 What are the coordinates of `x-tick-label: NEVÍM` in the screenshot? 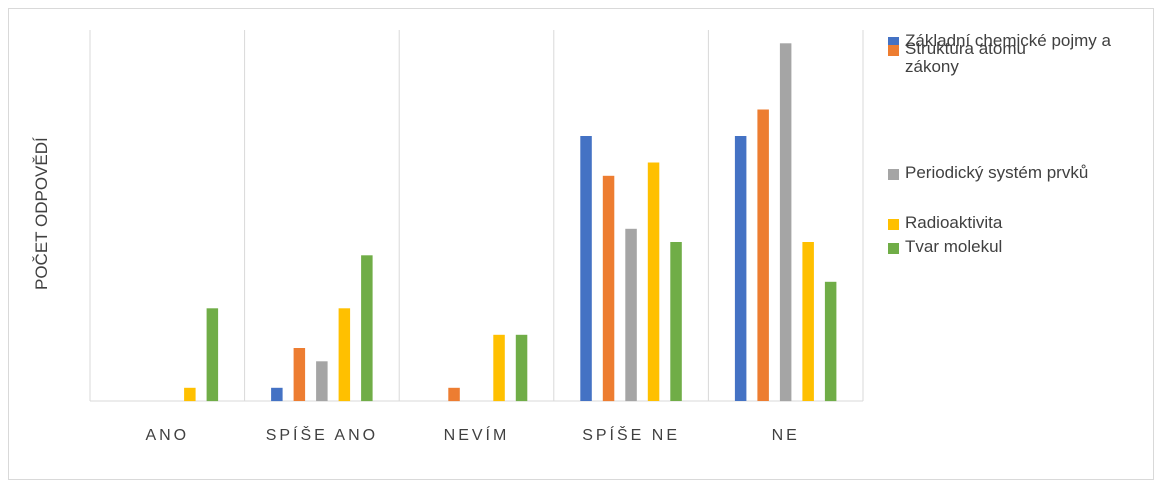 It's located at (477, 434).